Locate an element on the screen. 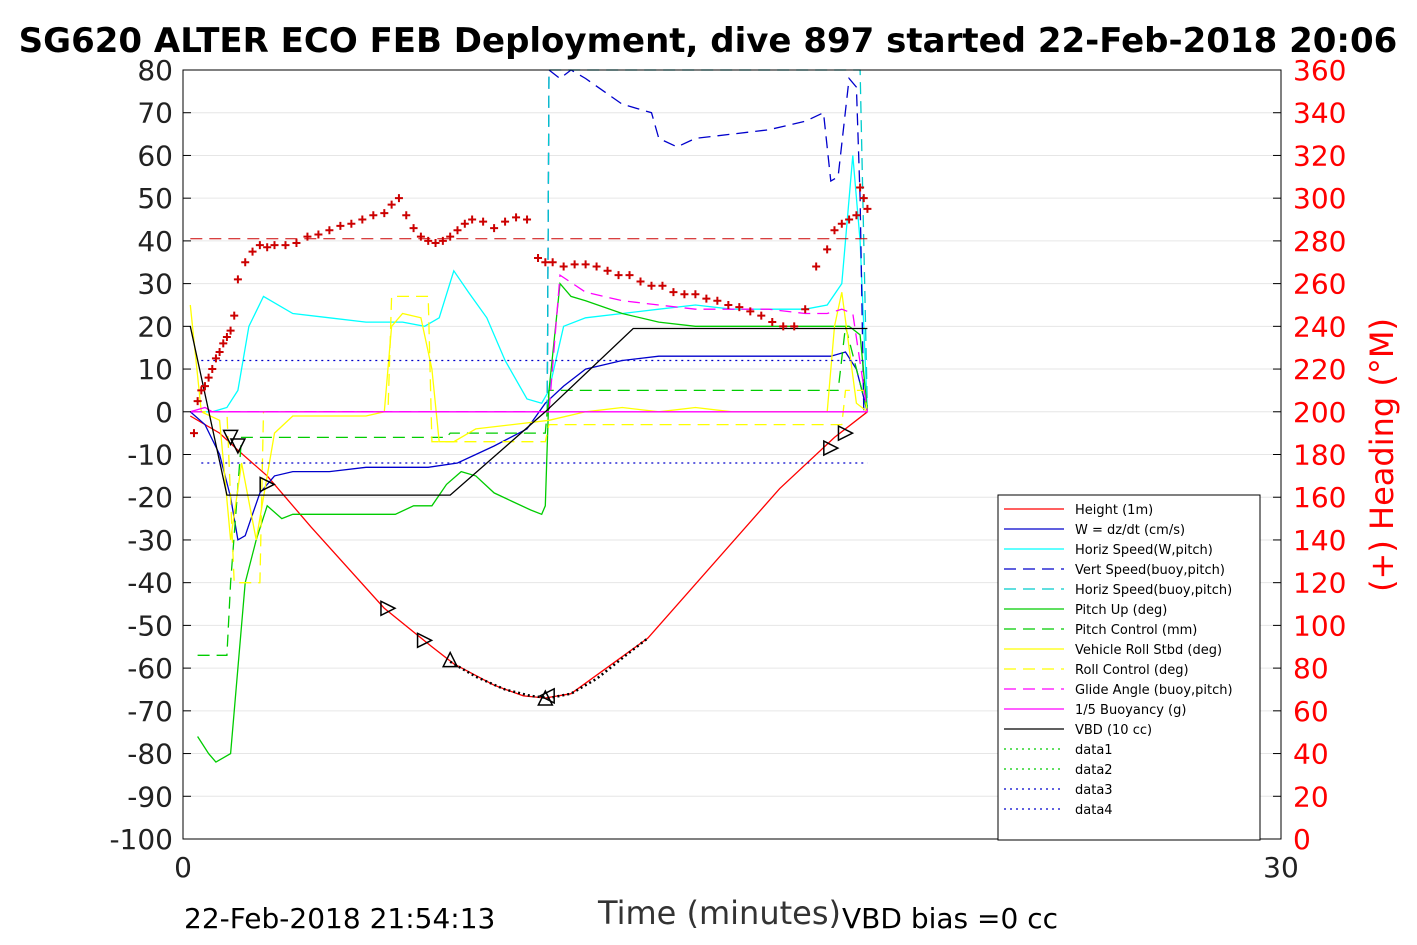 This screenshot has height=945, width=1417. heading-layer is located at coordinates (530, 310).